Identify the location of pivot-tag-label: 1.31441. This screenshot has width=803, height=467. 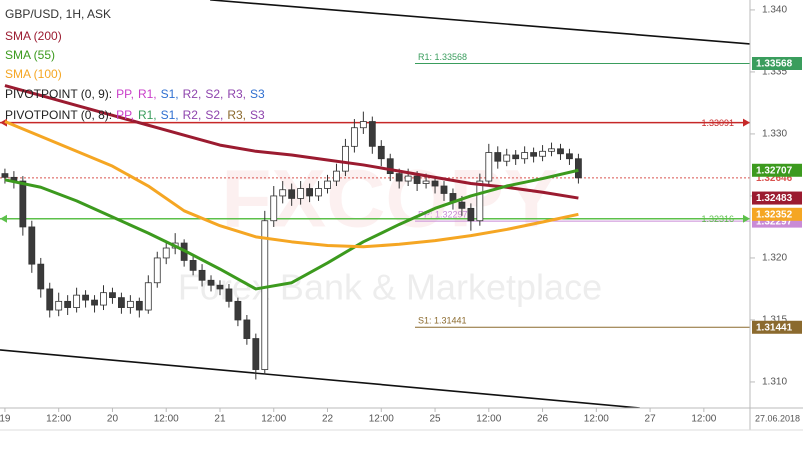
(774, 327).